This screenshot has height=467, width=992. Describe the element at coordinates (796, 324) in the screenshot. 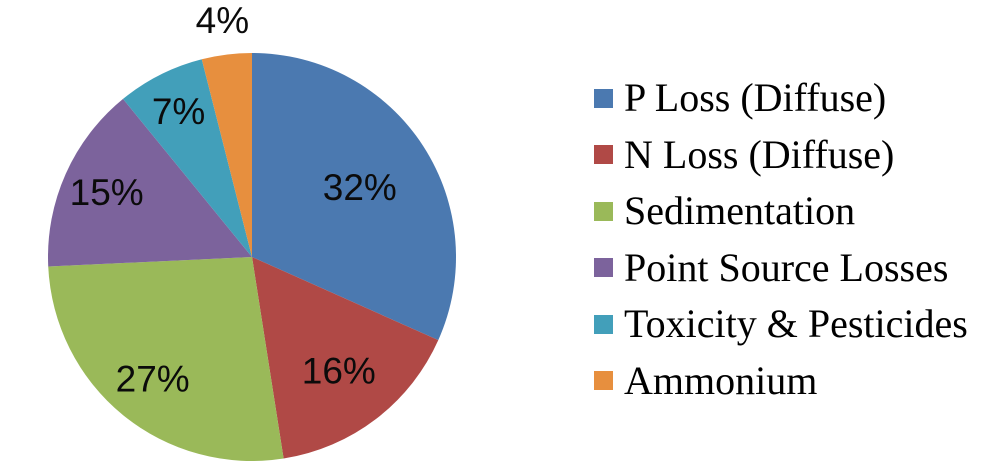

I see `legend-label: Toxicity & Pesticides` at that location.